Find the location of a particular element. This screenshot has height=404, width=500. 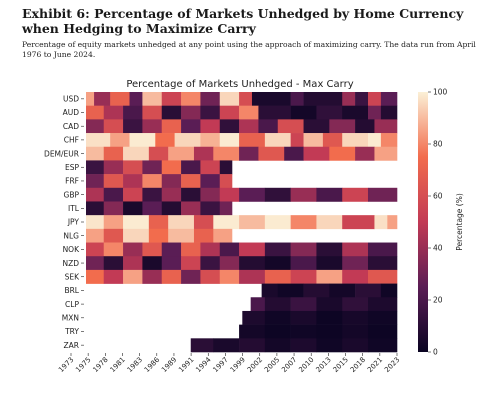

y-label-try: TRY is located at coordinates (71, 331).